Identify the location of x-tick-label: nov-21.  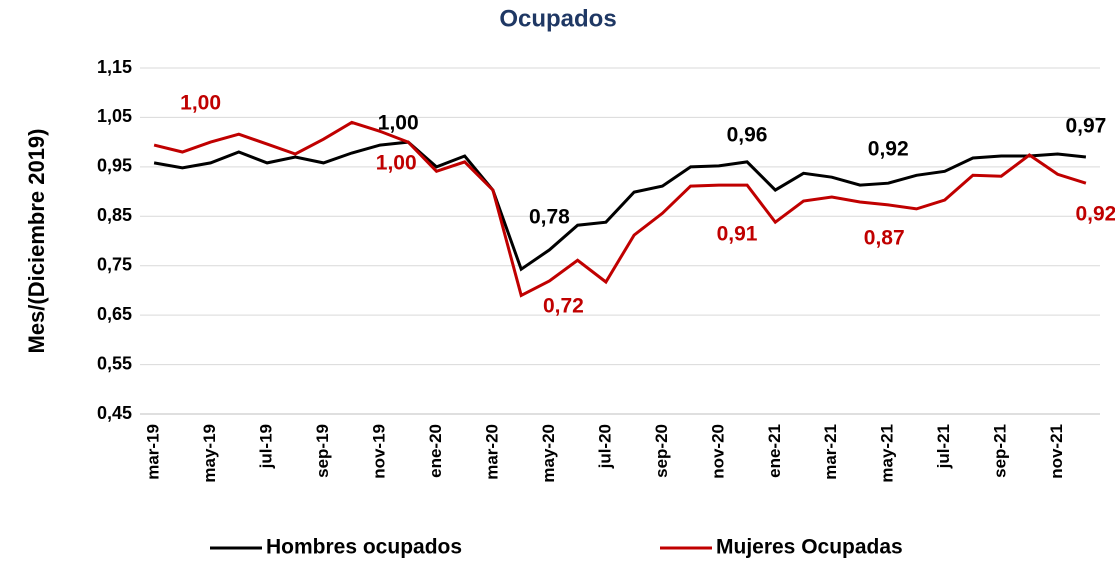
(1056, 451).